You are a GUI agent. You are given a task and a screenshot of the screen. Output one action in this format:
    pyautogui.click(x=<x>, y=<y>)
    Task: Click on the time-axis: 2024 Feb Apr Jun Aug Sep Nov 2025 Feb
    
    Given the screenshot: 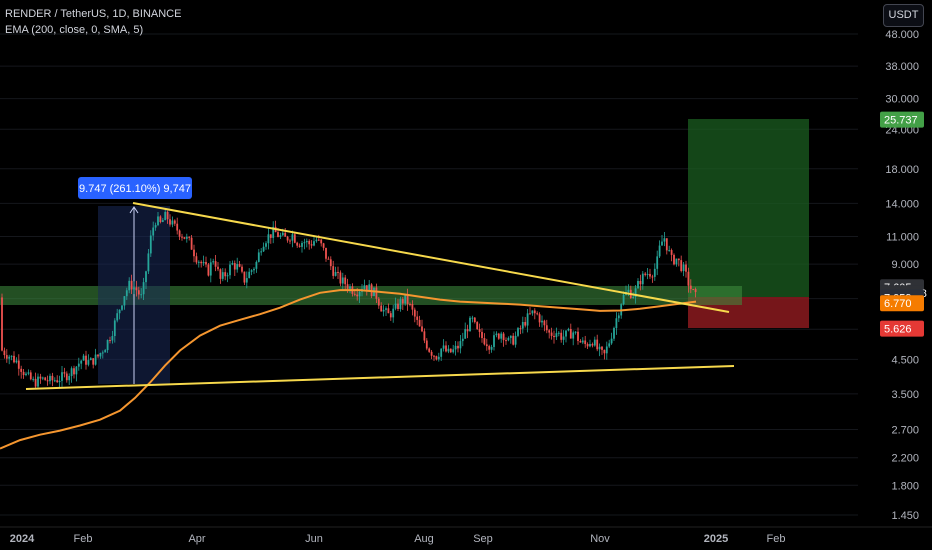 What is the action you would take?
    pyautogui.click(x=466, y=535)
    